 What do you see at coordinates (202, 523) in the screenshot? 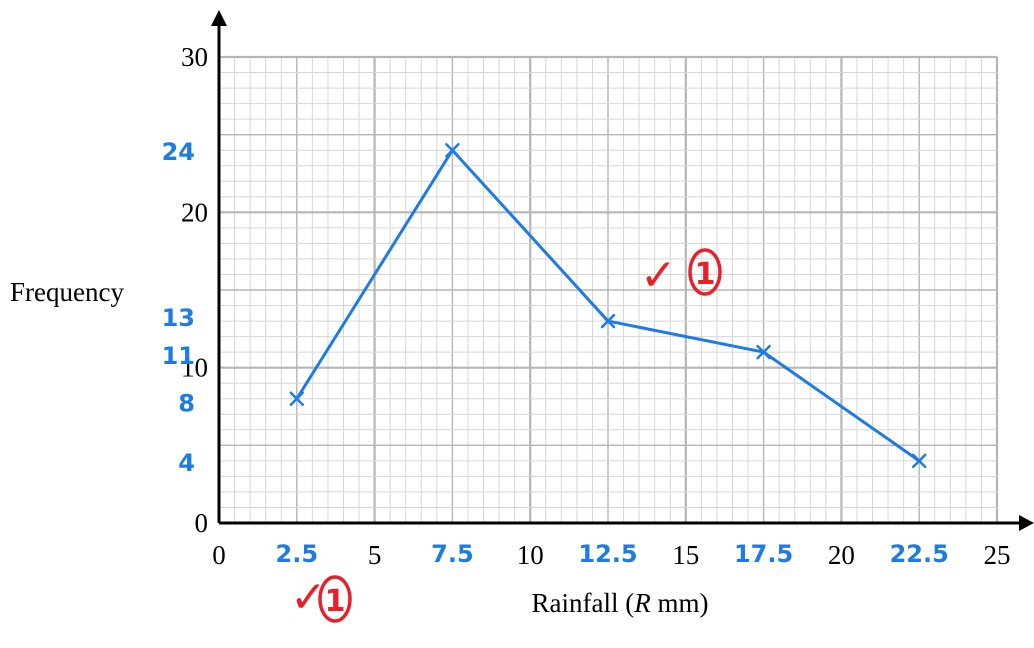
I see `y-tick-label: 0` at bounding box center [202, 523].